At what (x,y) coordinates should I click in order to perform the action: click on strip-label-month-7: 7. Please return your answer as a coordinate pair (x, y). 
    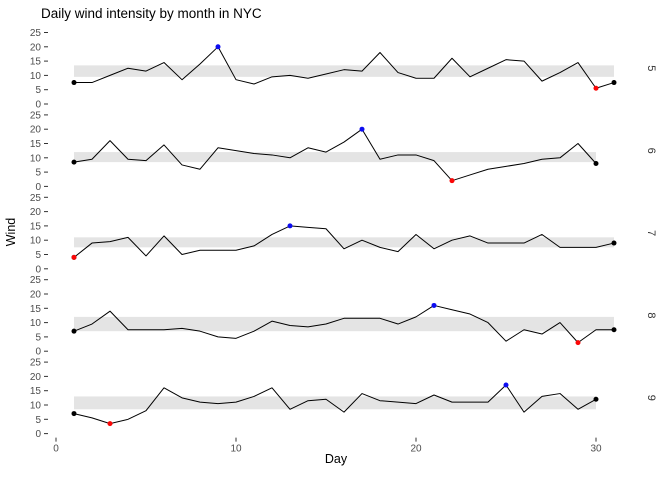
    Looking at the image, I should click on (651, 233).